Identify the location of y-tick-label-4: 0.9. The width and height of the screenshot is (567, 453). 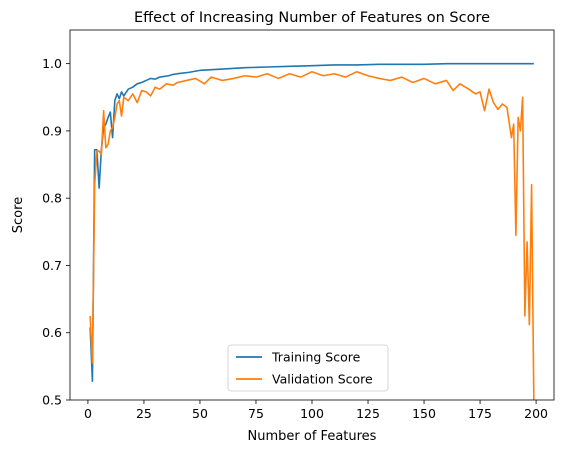
(52, 130).